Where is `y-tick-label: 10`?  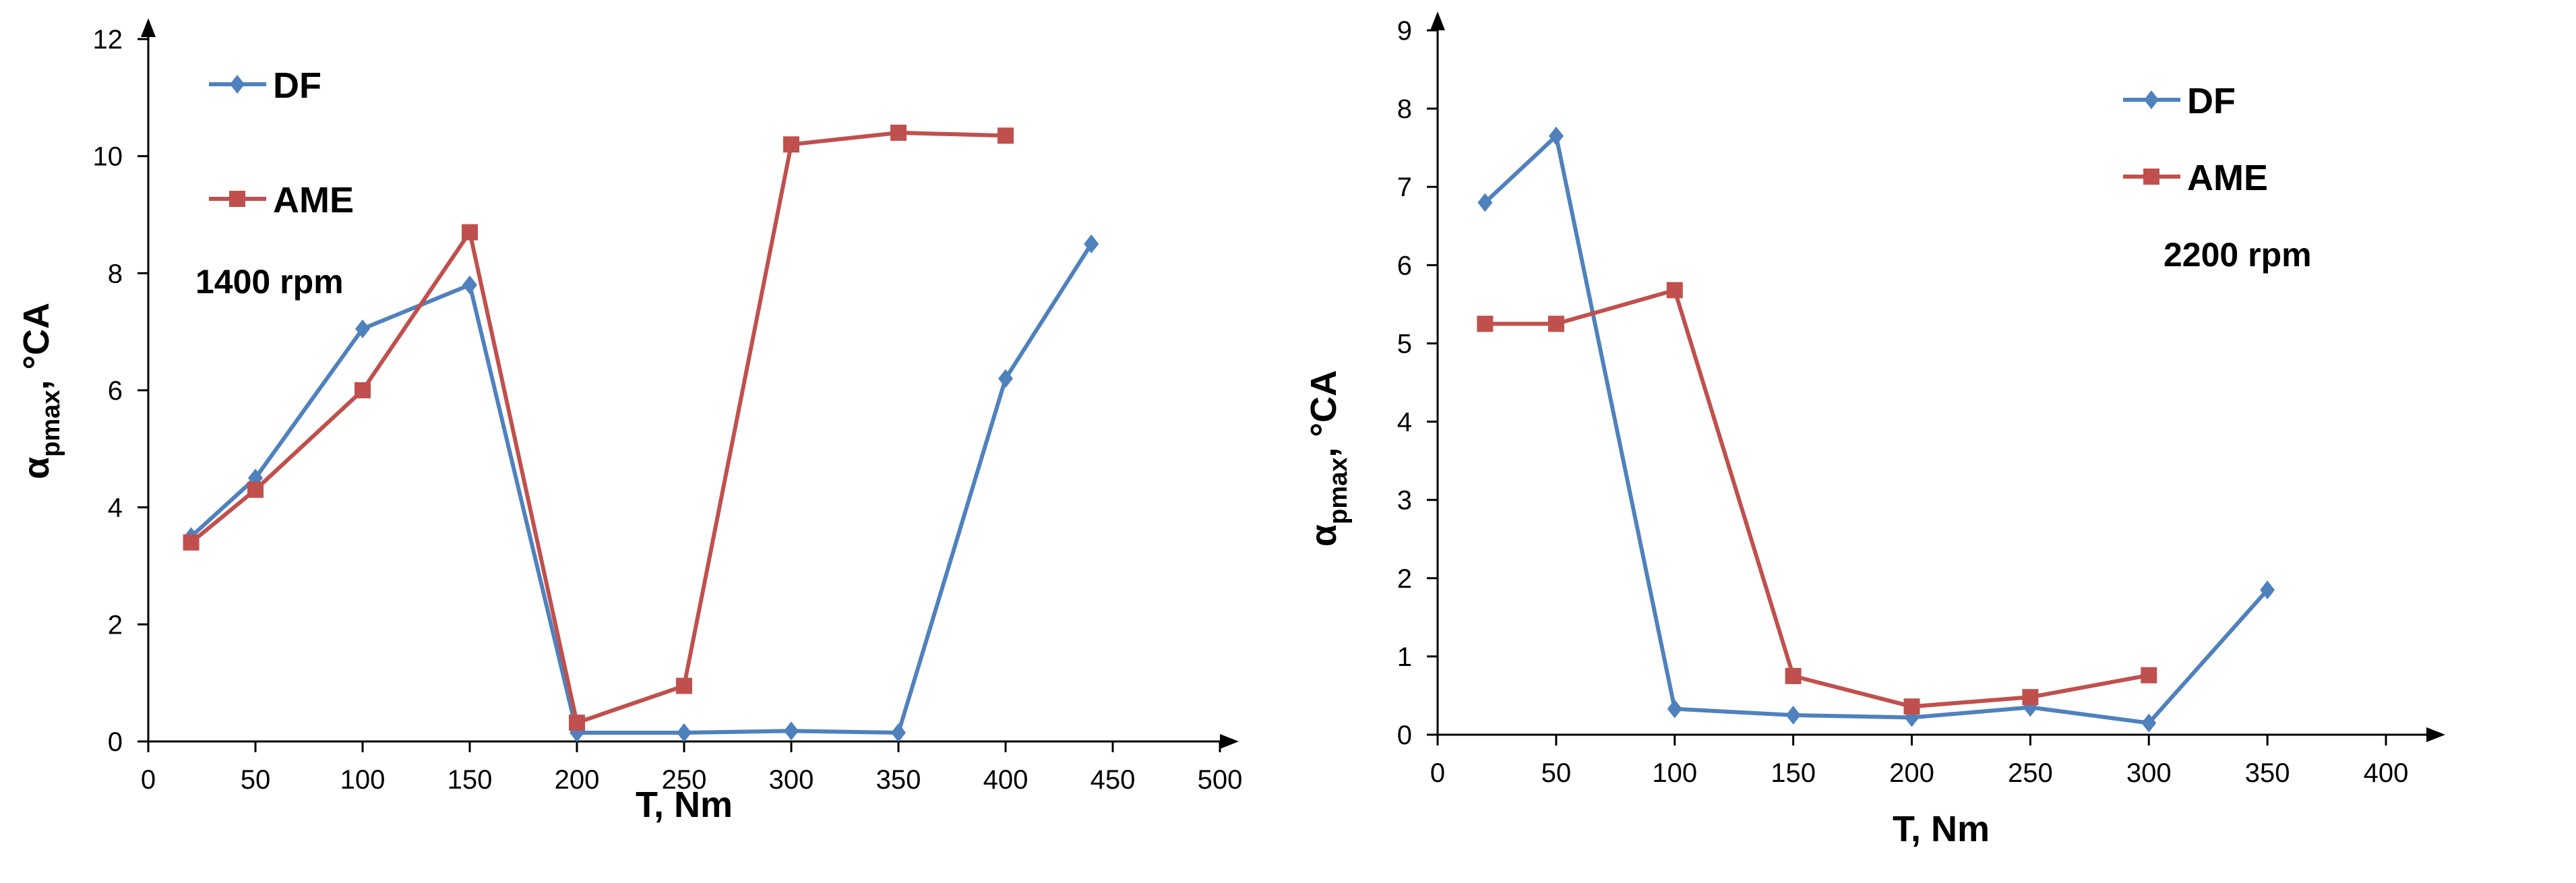
y-tick-label: 10 is located at coordinates (108, 157).